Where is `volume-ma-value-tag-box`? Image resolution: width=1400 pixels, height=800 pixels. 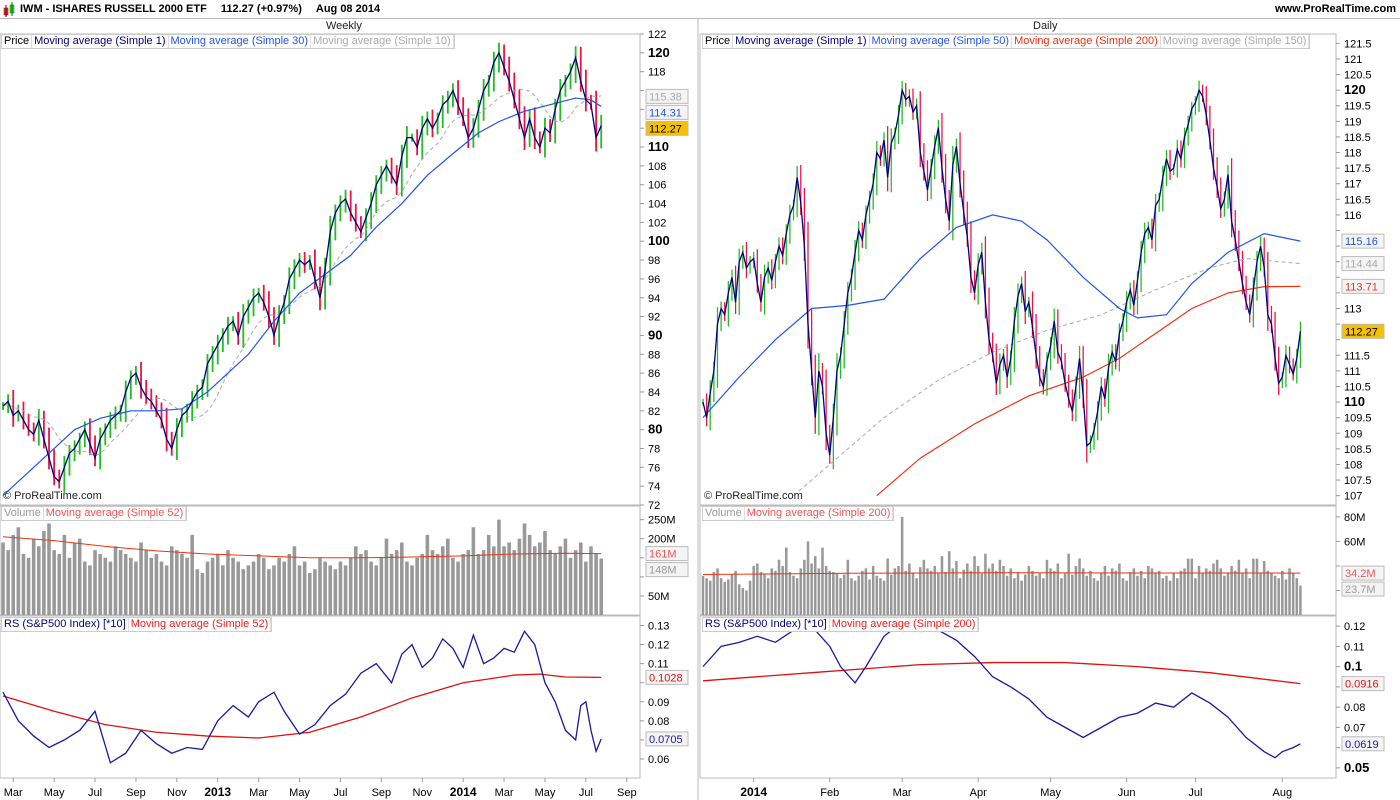 volume-ma-value-tag-box is located at coordinates (1363, 573).